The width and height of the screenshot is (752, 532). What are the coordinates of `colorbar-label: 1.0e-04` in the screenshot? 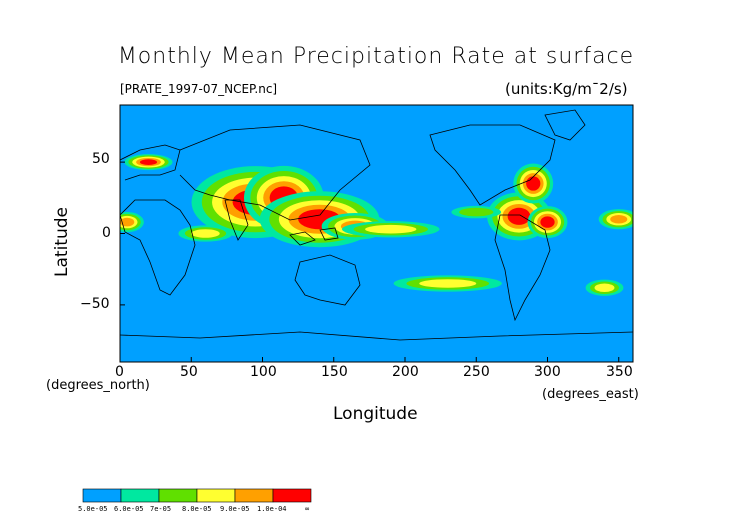 It's located at (272, 509).